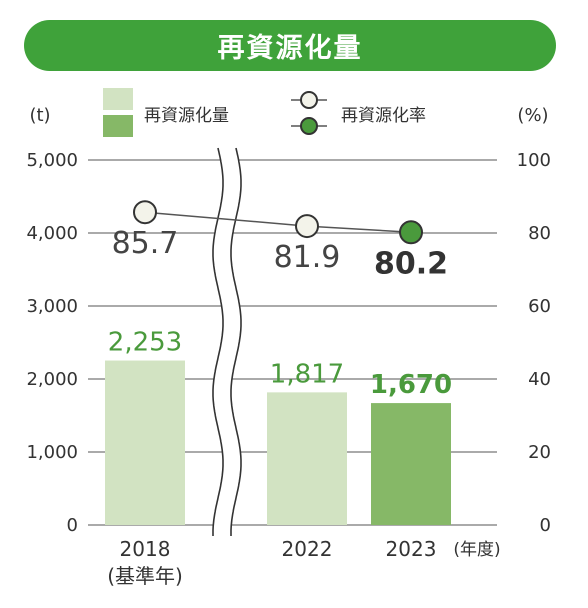  I want to click on chart-title: 再資源化量, so click(290, 48).